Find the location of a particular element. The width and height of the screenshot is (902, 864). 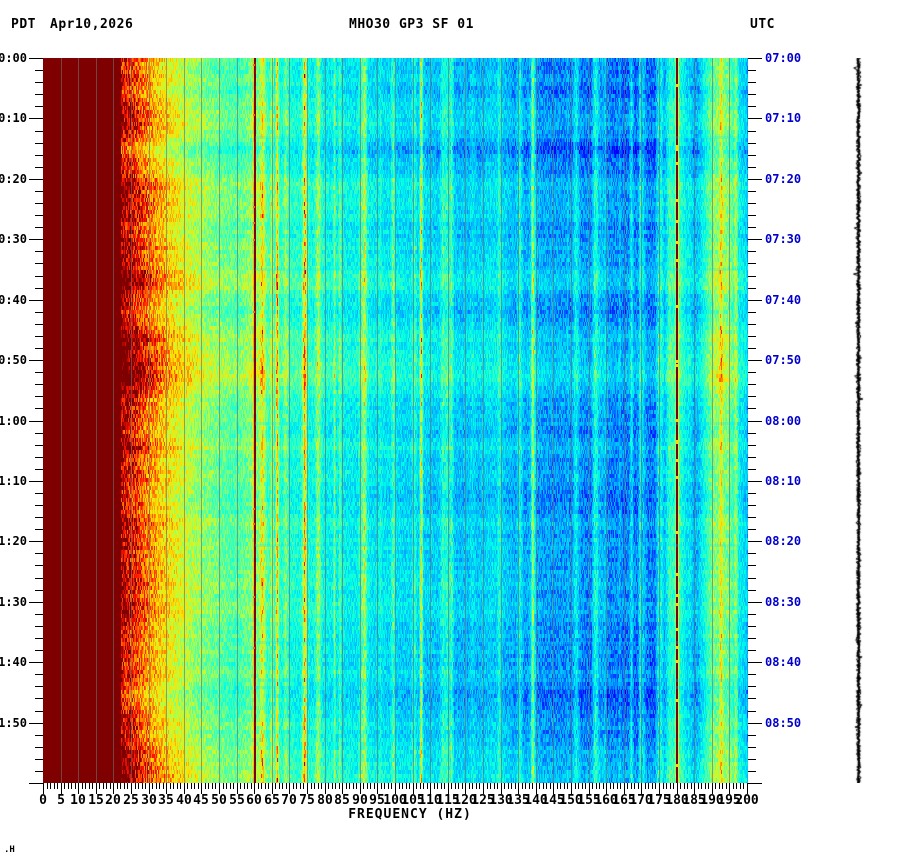

time-label-left: 01:10 is located at coordinates (13, 481).